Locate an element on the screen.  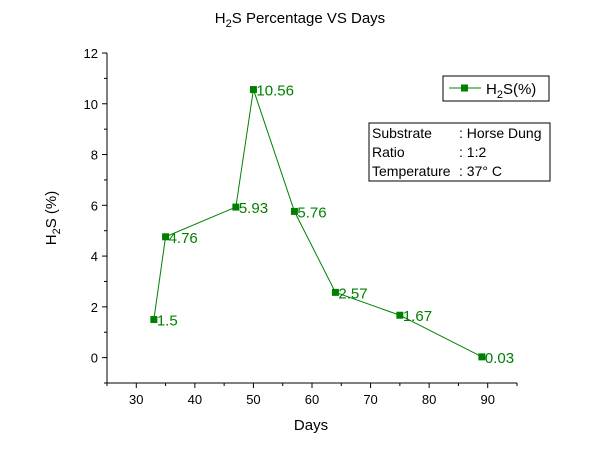
data-label: 0.03 is located at coordinates (499, 358).